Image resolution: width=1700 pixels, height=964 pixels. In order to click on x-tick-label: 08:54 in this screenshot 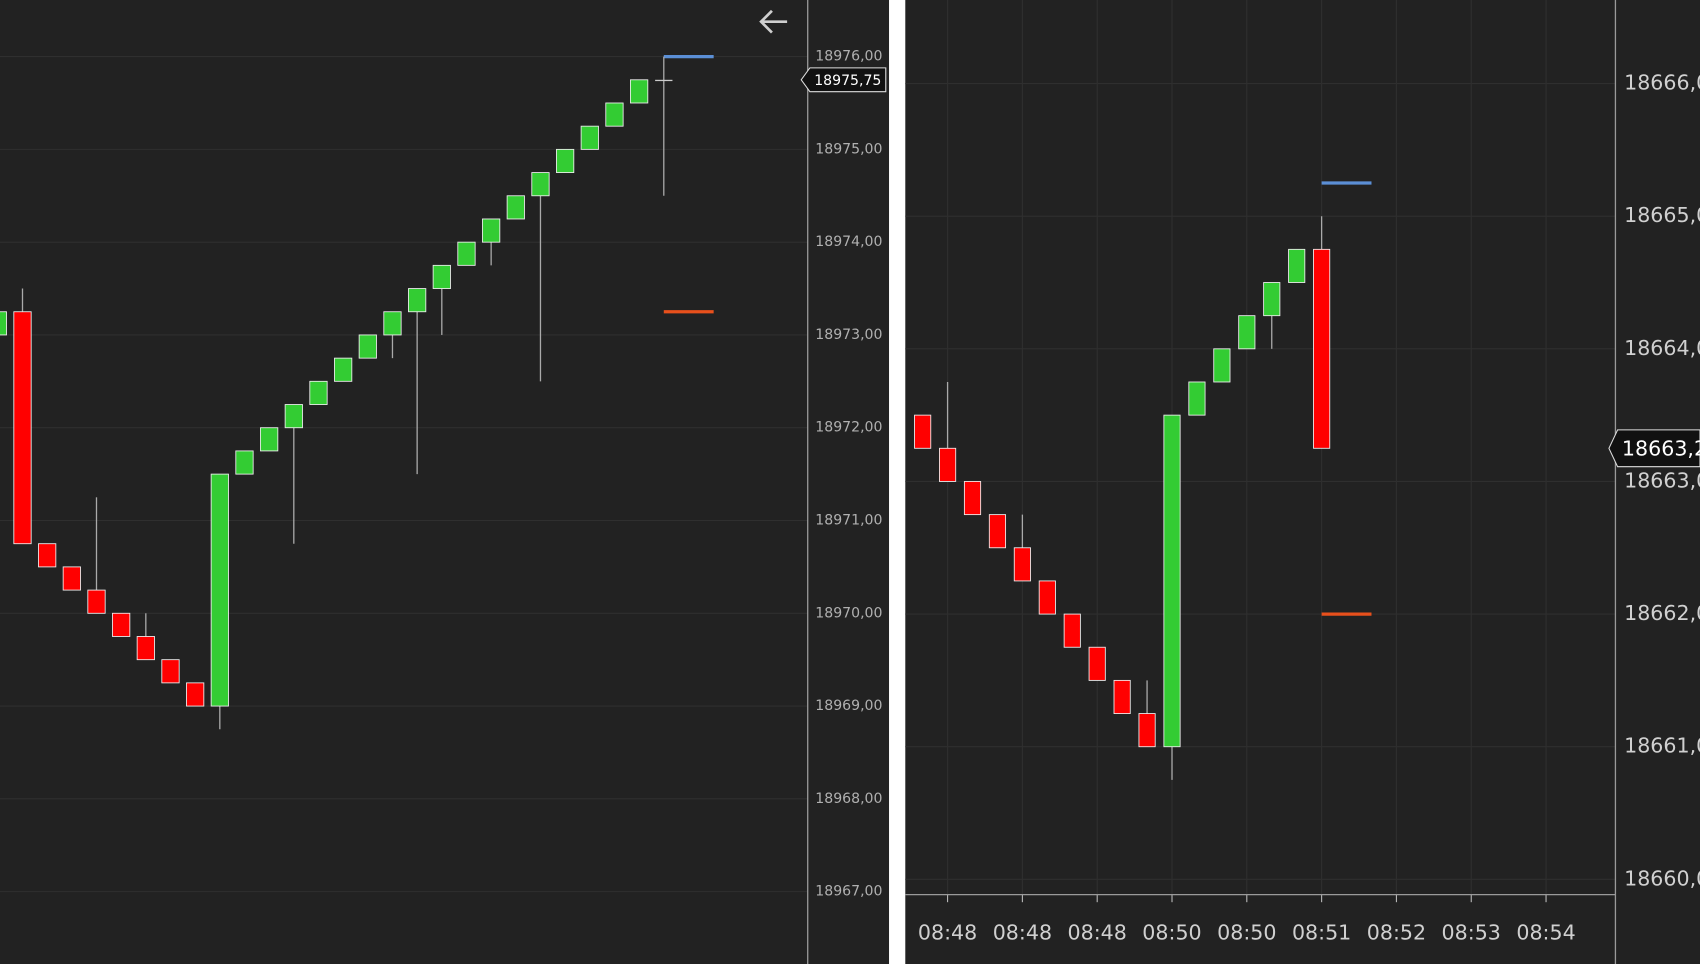, I will do `click(1545, 933)`.